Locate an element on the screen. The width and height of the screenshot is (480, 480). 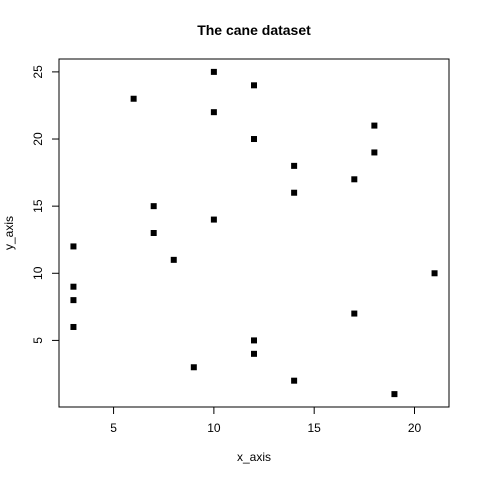
x-tick-label: 15 is located at coordinates (315, 428).